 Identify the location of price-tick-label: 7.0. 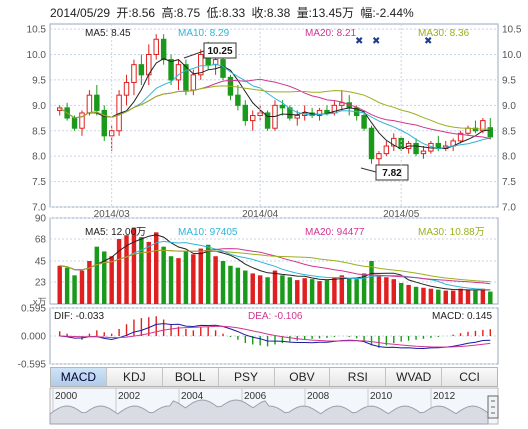
(509, 208).